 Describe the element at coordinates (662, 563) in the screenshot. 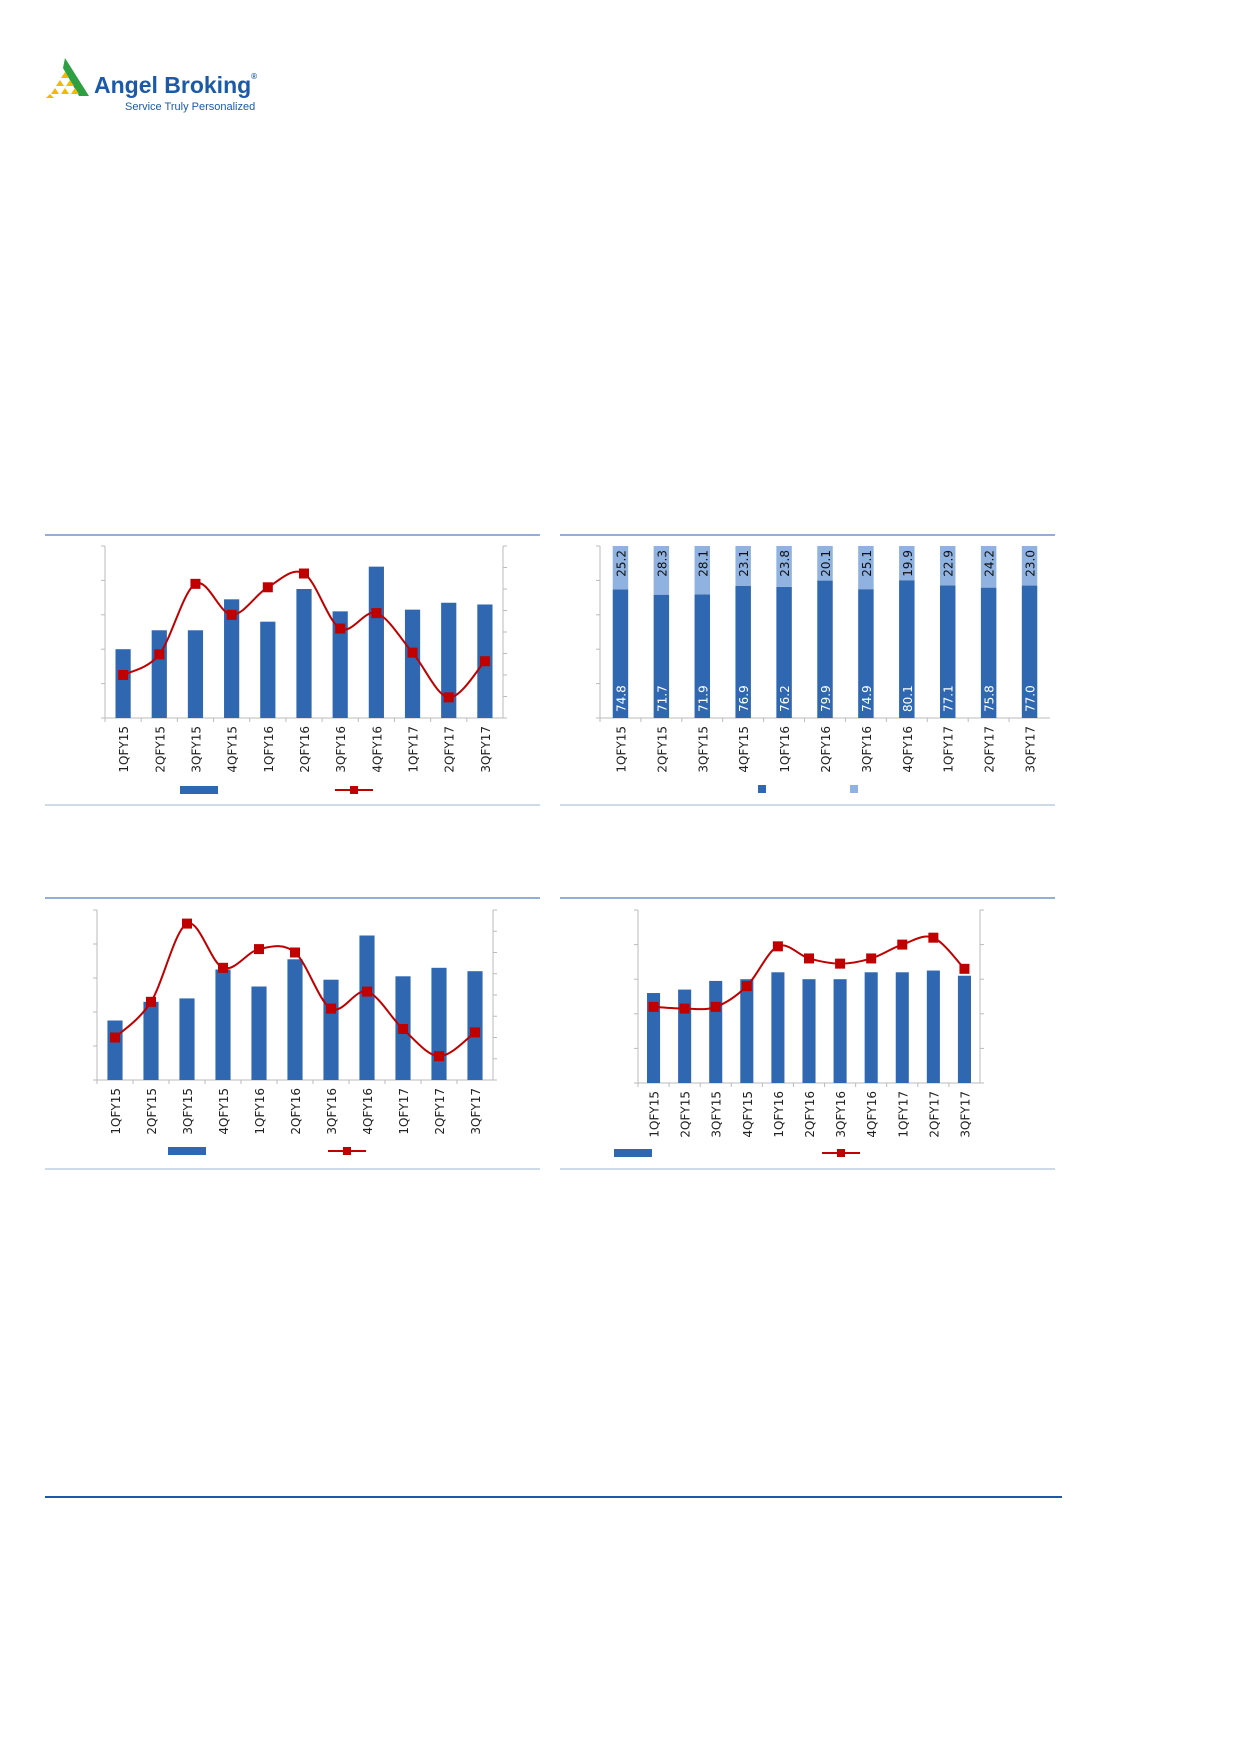

I see `data-label-top: 28.3` at that location.